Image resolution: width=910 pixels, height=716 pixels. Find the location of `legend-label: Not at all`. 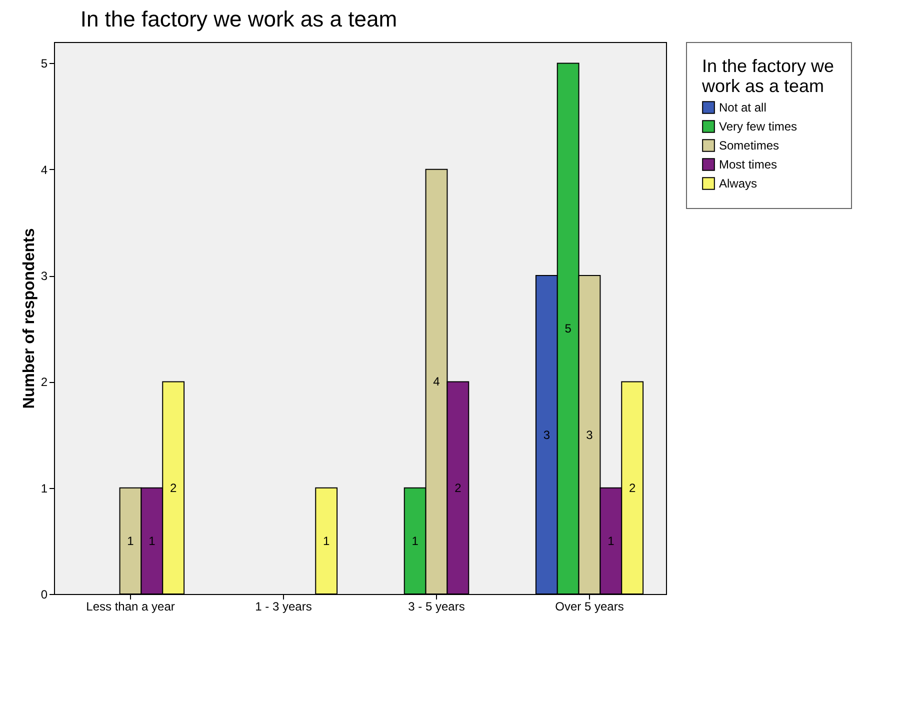

legend-label: Not at all is located at coordinates (742, 107).